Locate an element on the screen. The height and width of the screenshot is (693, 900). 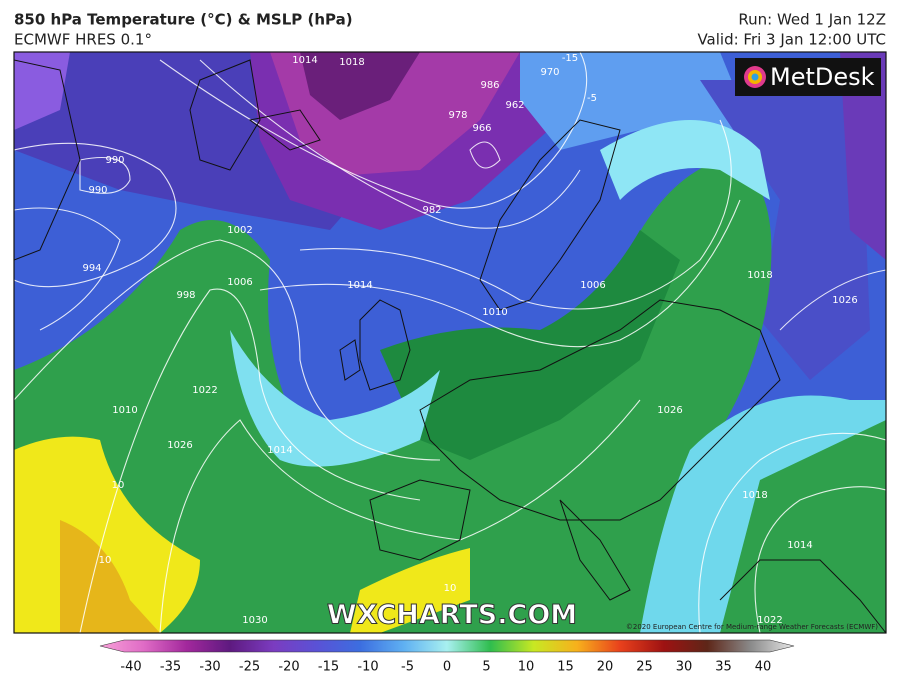
logo: MetDesk is located at coordinates (822, 77).